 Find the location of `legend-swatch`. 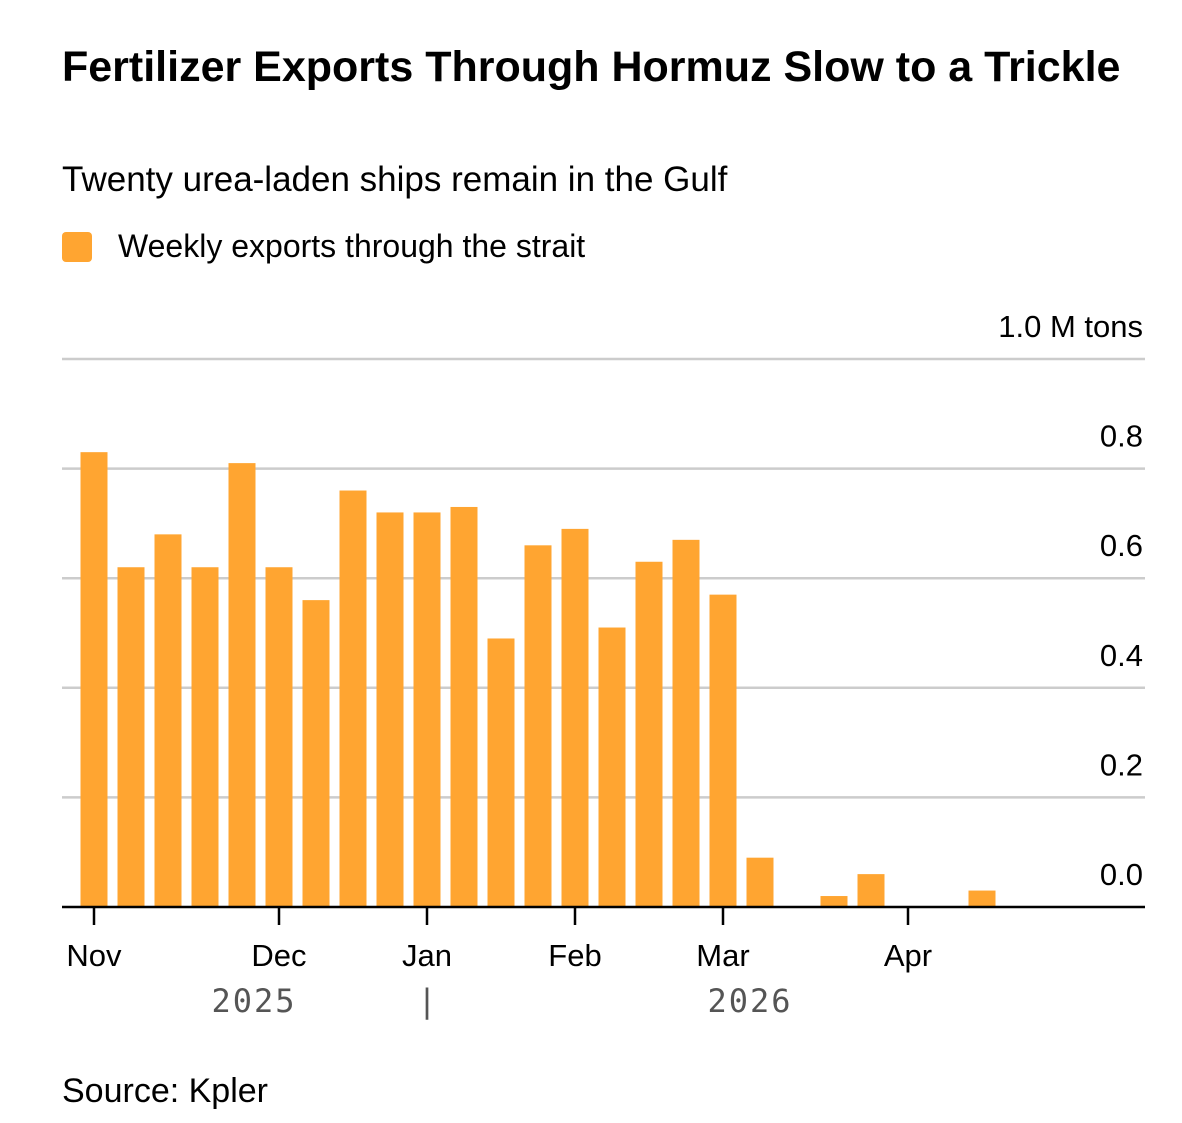

legend-swatch is located at coordinates (77, 246).